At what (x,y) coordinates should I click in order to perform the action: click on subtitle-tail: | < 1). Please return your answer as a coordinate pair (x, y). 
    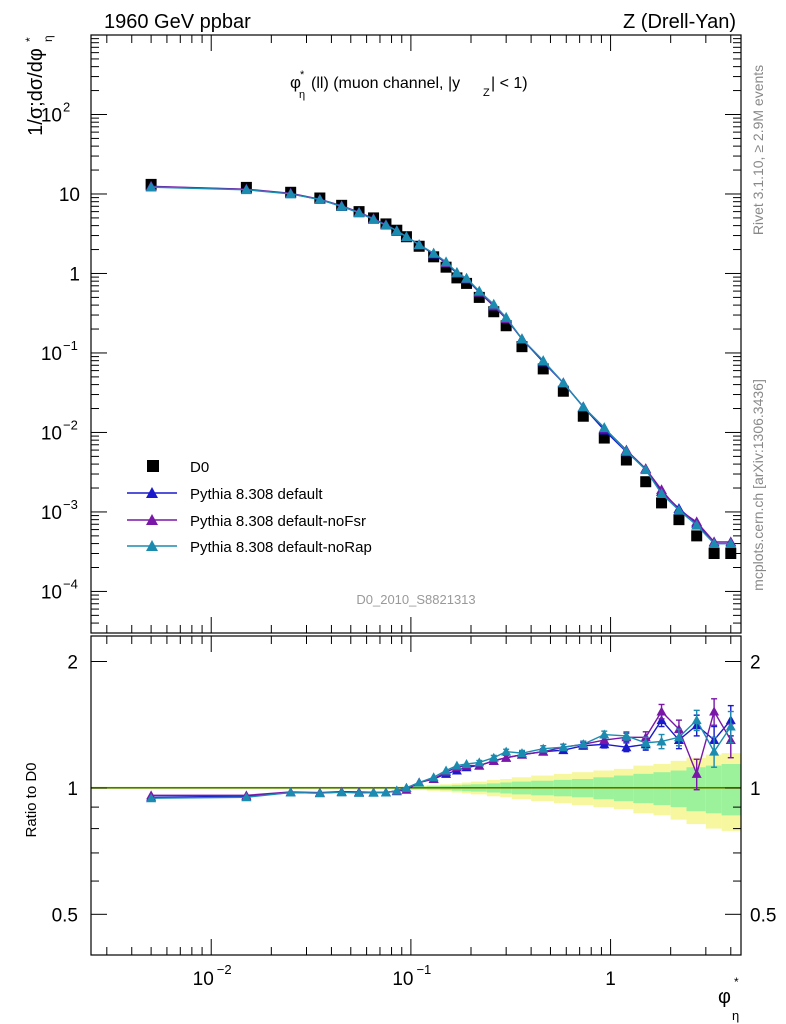
    Looking at the image, I should click on (509, 83).